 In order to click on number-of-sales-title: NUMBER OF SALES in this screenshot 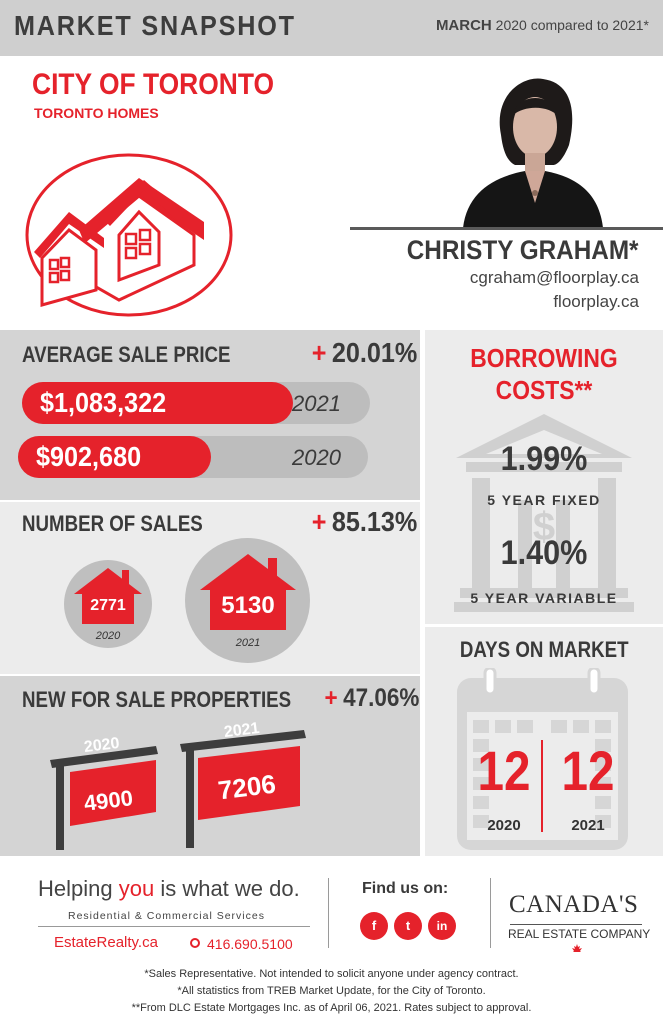, I will do `click(112, 523)`.